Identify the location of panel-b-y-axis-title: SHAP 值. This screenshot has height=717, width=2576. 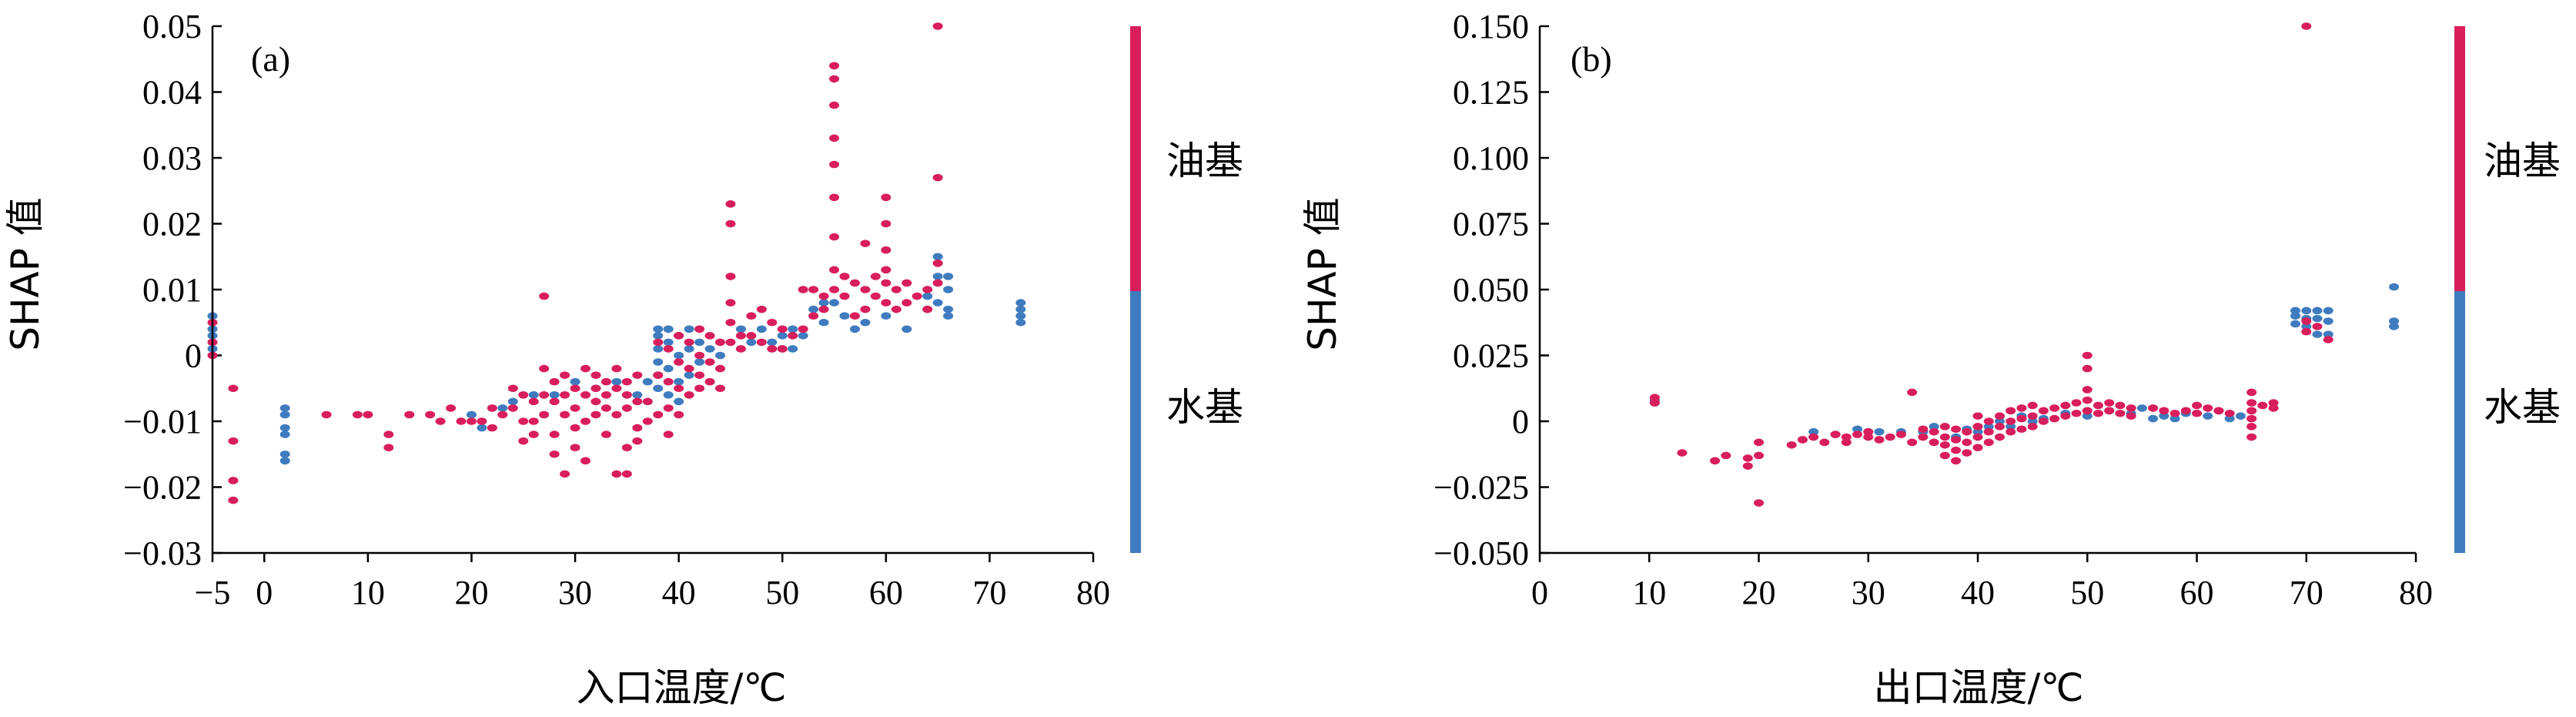
(1323, 274).